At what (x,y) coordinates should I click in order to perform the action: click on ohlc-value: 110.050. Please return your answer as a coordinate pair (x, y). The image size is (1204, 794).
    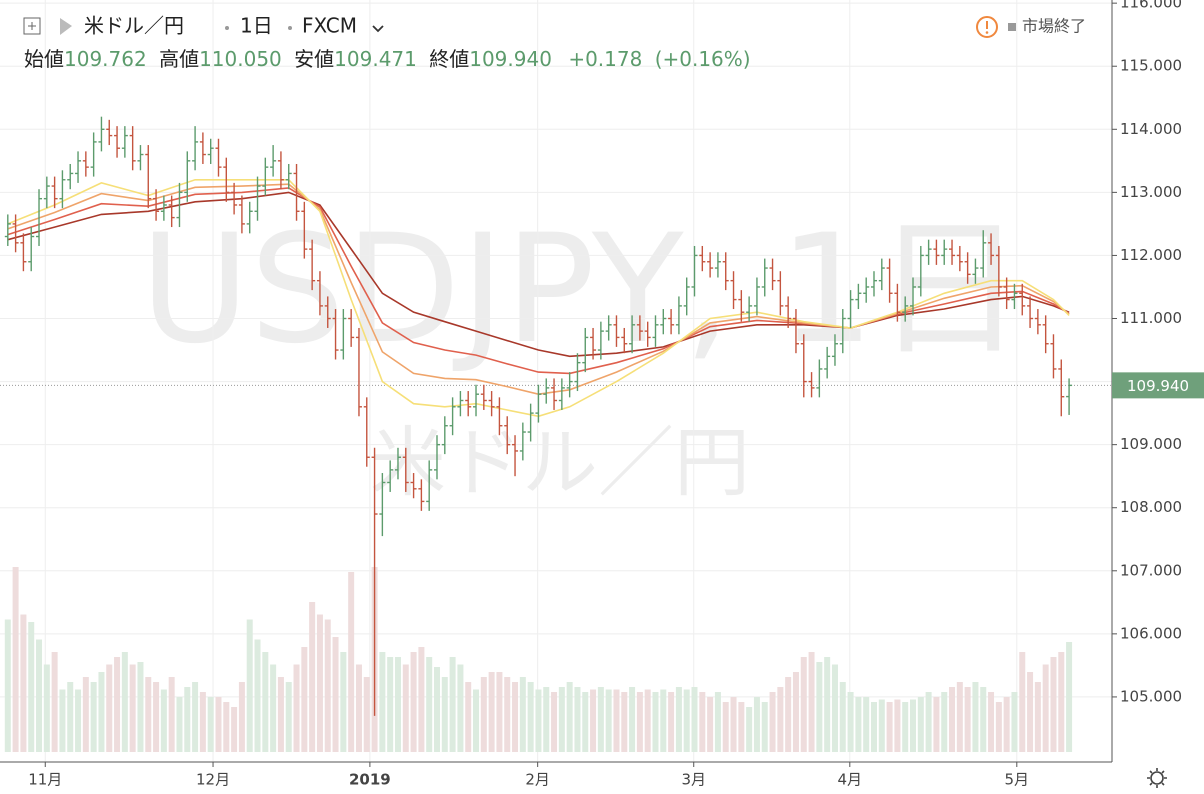
    Looking at the image, I should click on (240, 59).